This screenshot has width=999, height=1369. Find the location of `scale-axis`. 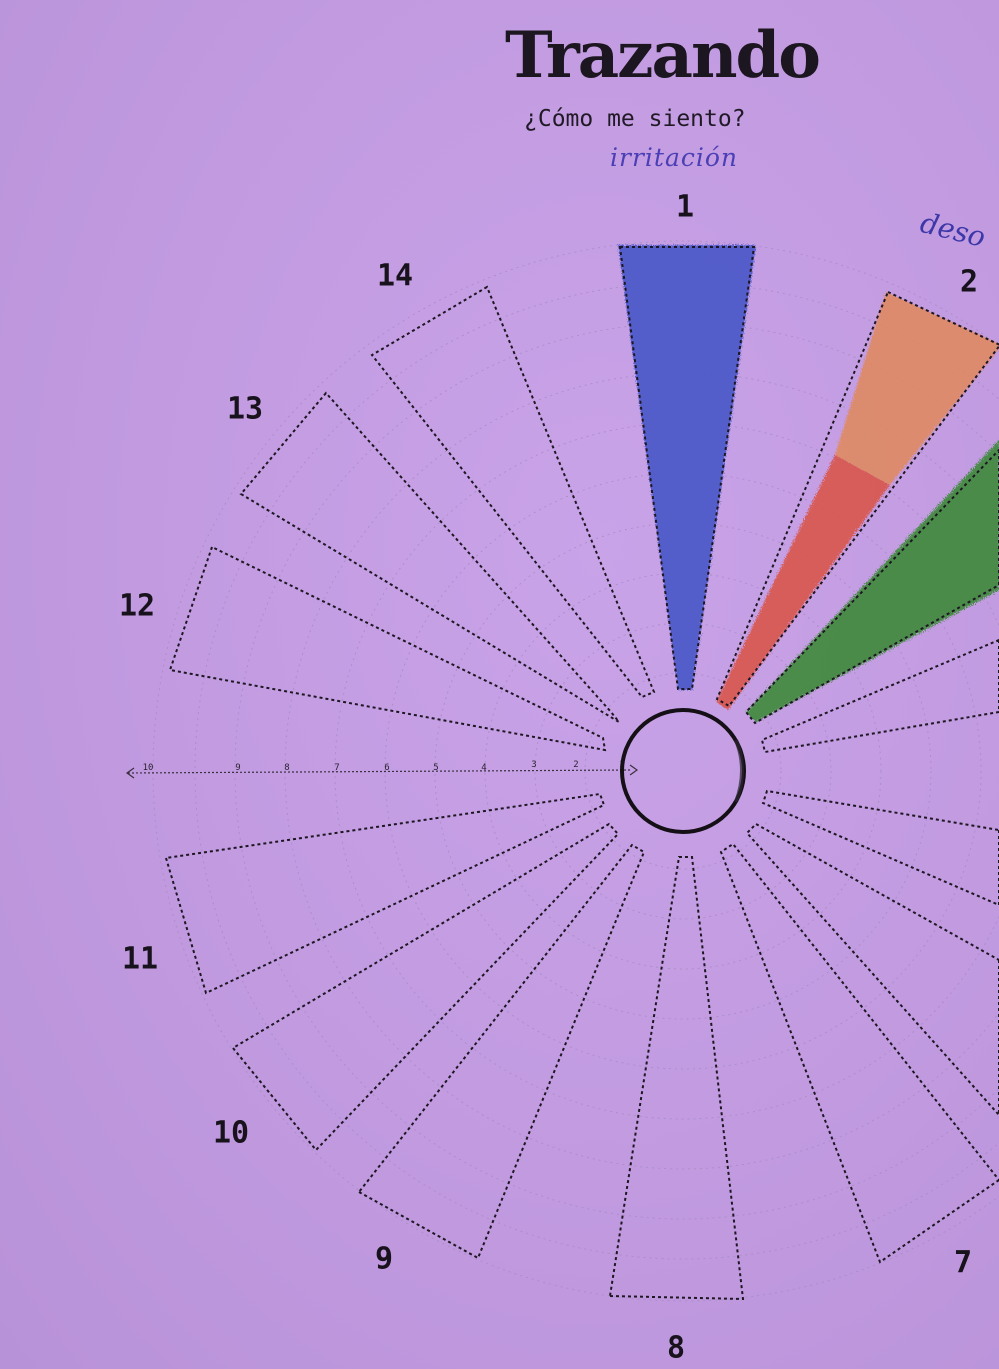

scale-axis is located at coordinates (382, 771).